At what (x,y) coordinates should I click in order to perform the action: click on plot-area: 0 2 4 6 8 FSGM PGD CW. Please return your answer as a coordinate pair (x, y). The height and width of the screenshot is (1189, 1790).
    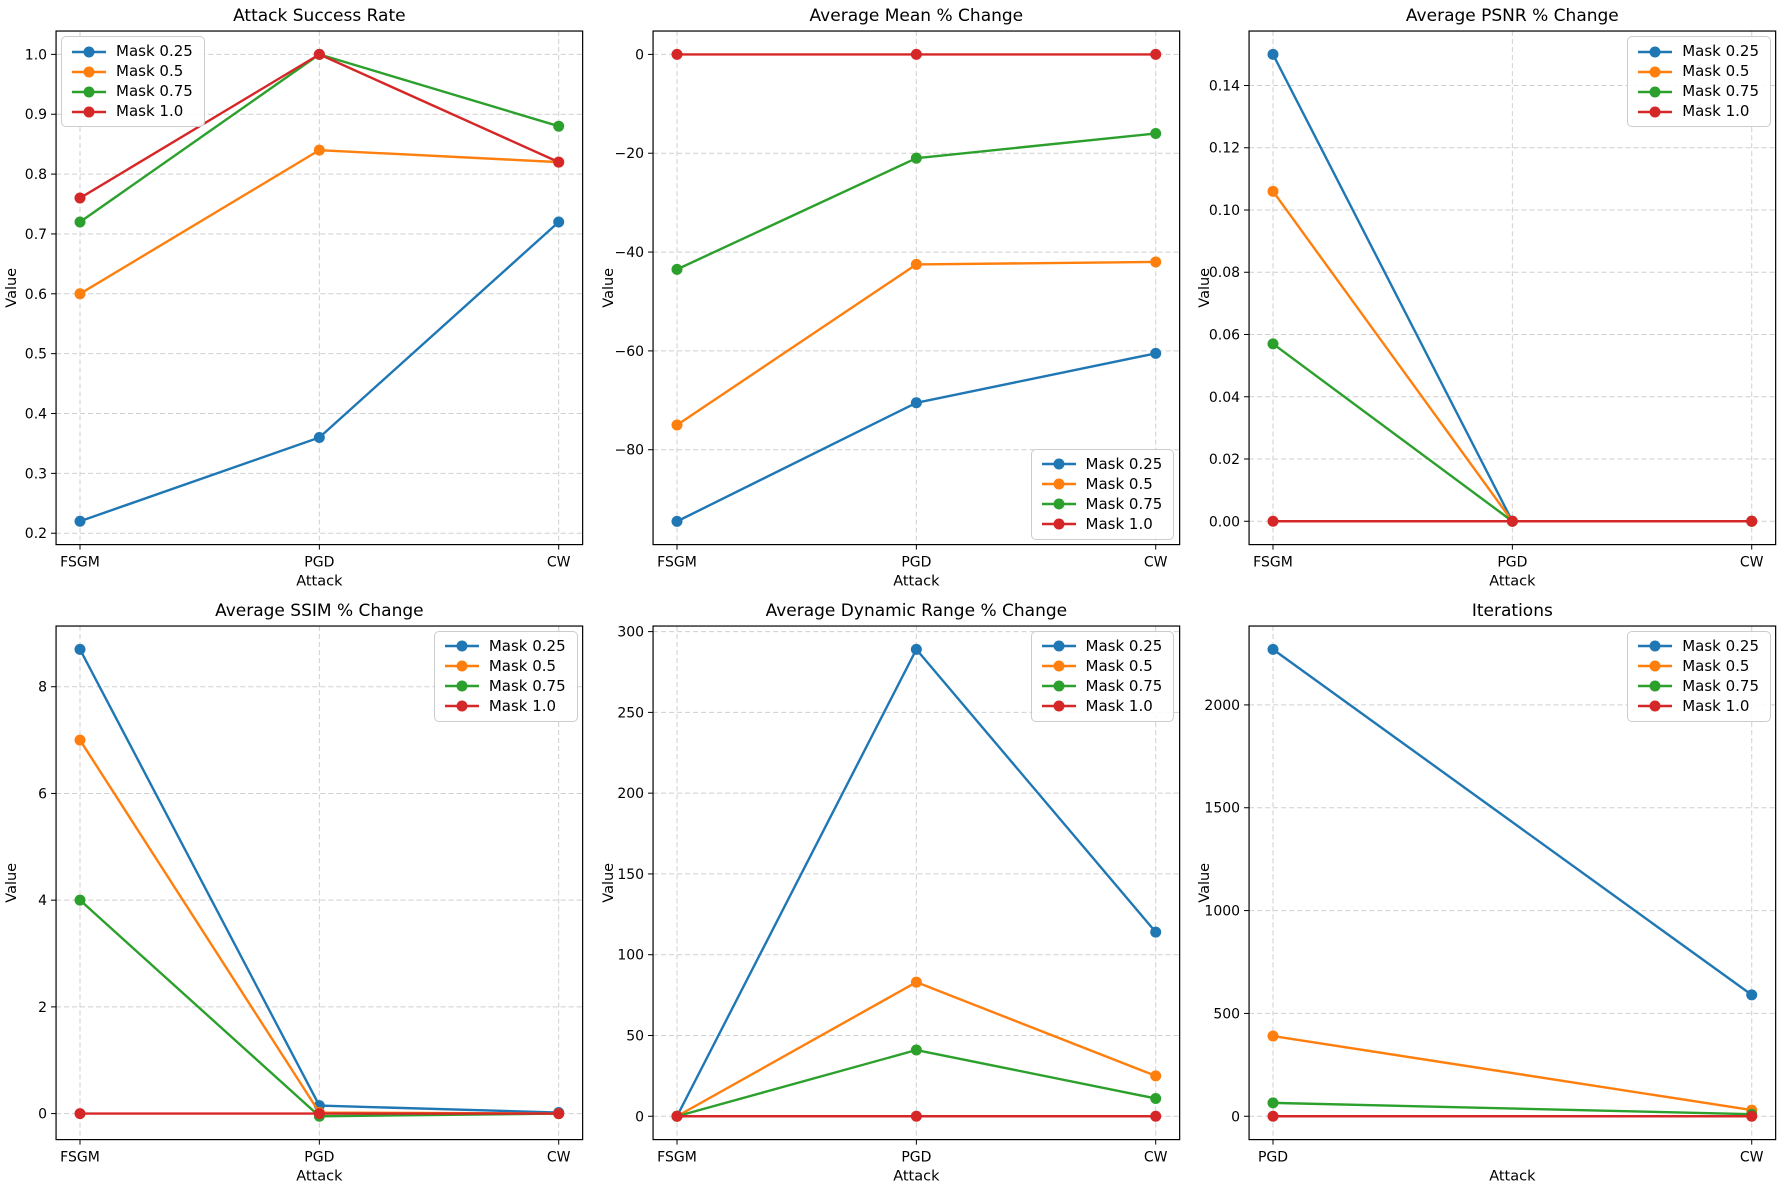
    Looking at the image, I should click on (311, 895).